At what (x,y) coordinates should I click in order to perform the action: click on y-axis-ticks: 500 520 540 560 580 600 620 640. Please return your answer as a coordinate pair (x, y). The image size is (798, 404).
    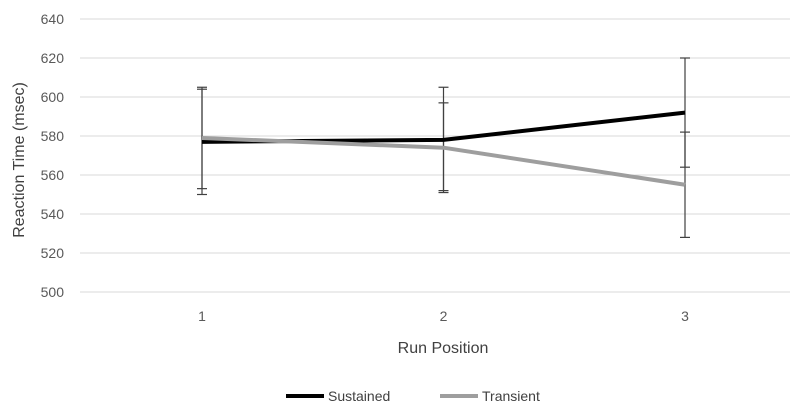
    Looking at the image, I should click on (53, 155).